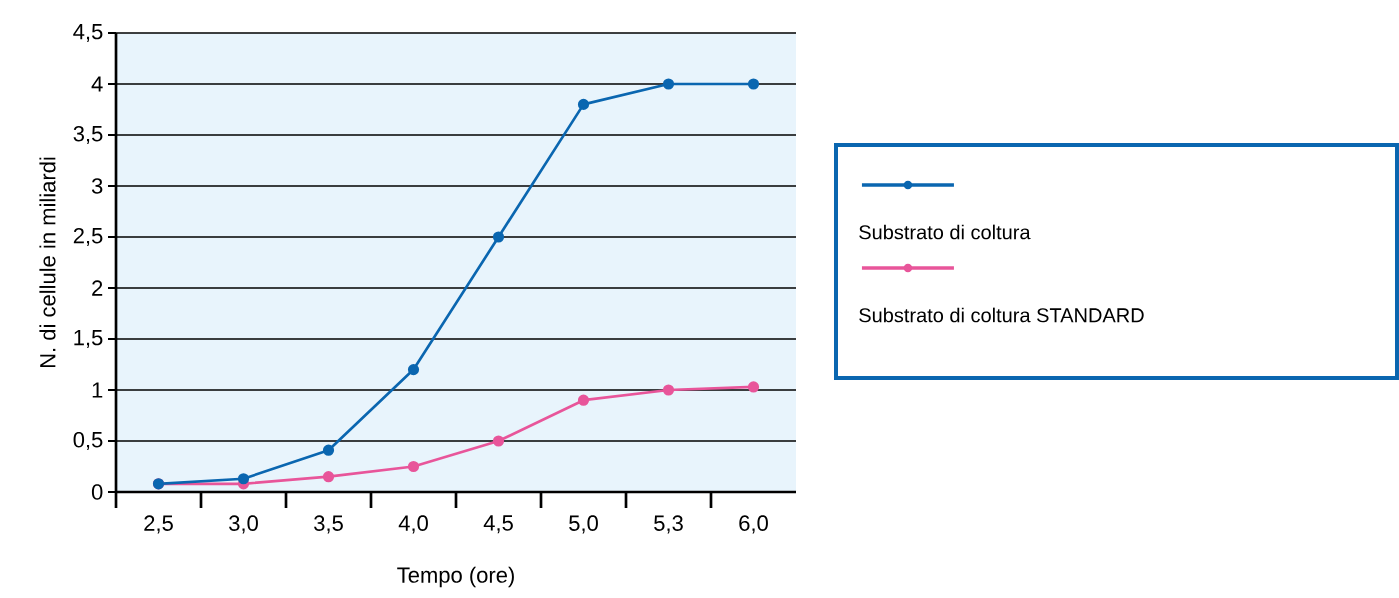 This screenshot has height=598, width=1399. I want to click on y-tick-label: 4, so click(97, 84).